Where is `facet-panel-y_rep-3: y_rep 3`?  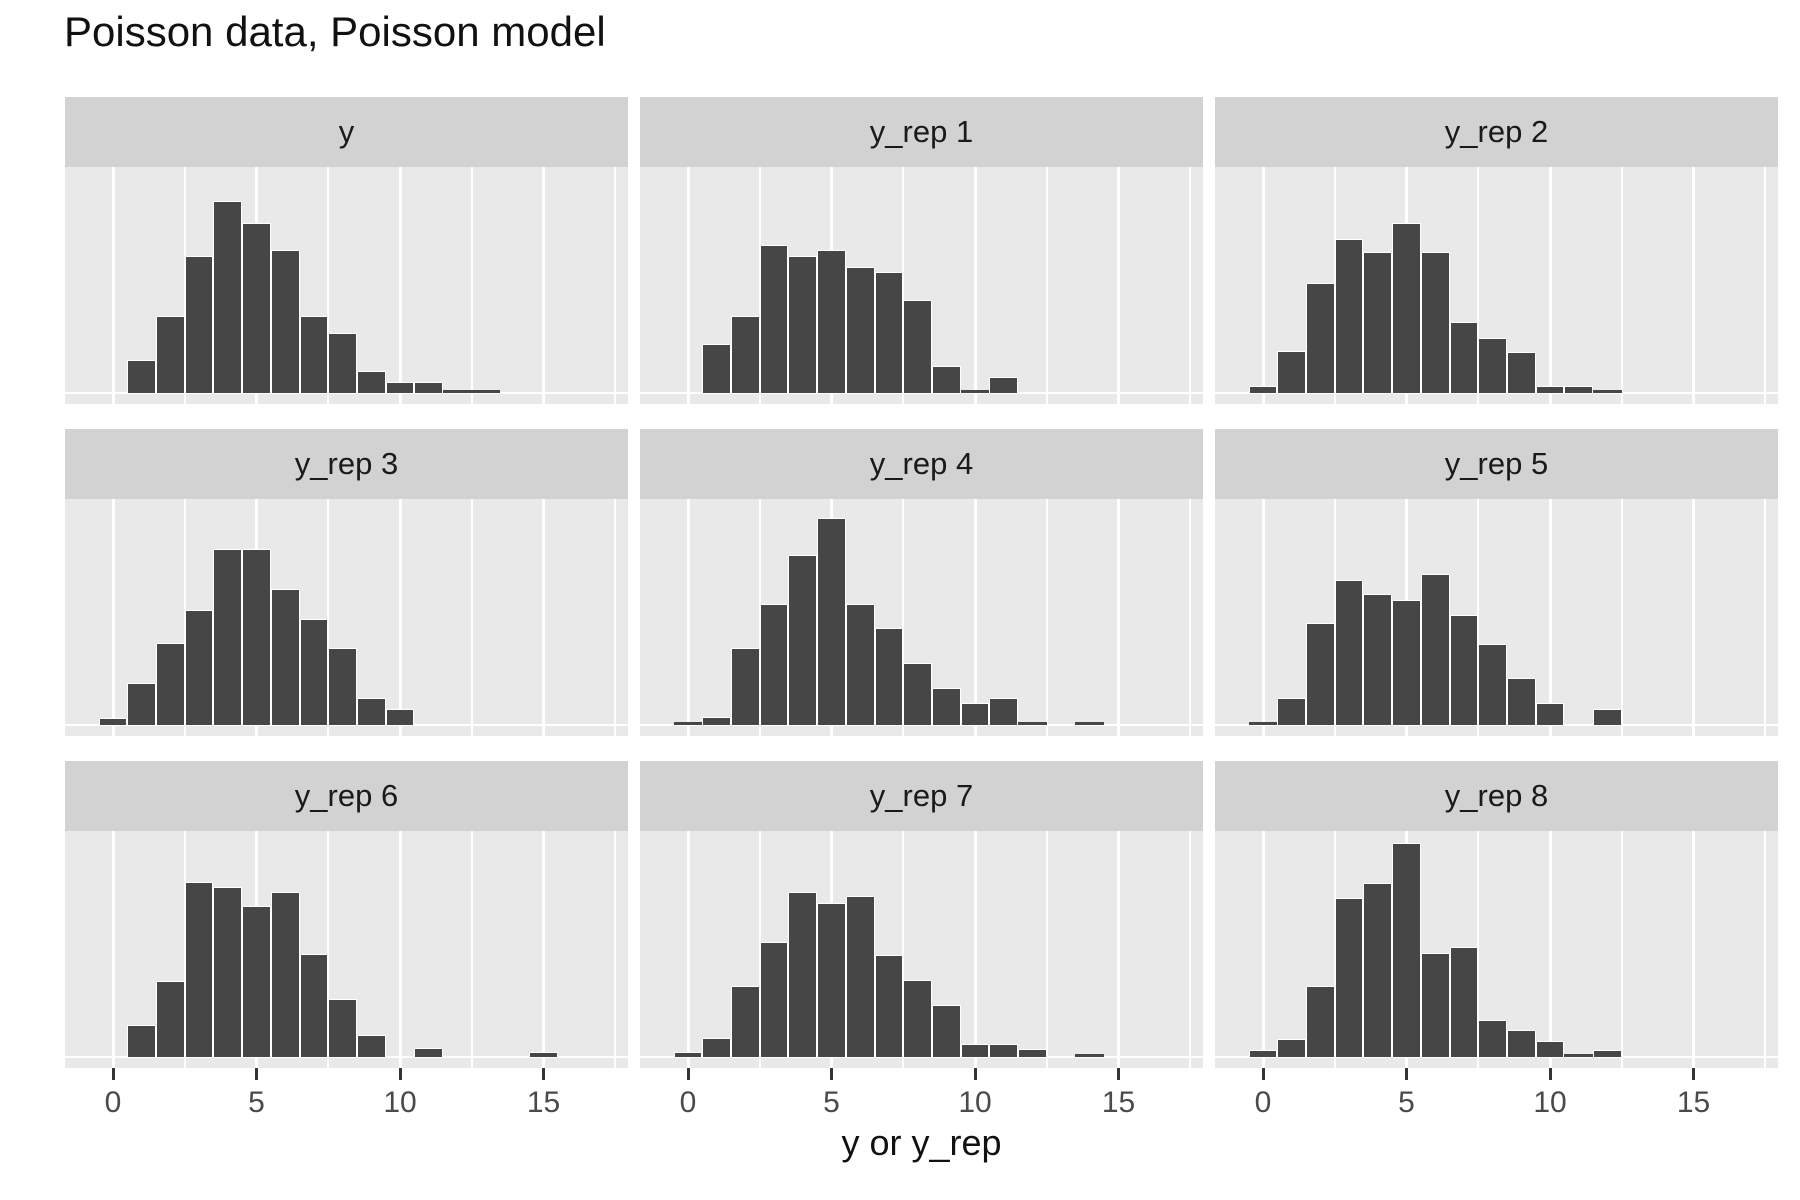 facet-panel-y_rep-3: y_rep 3 is located at coordinates (346, 582).